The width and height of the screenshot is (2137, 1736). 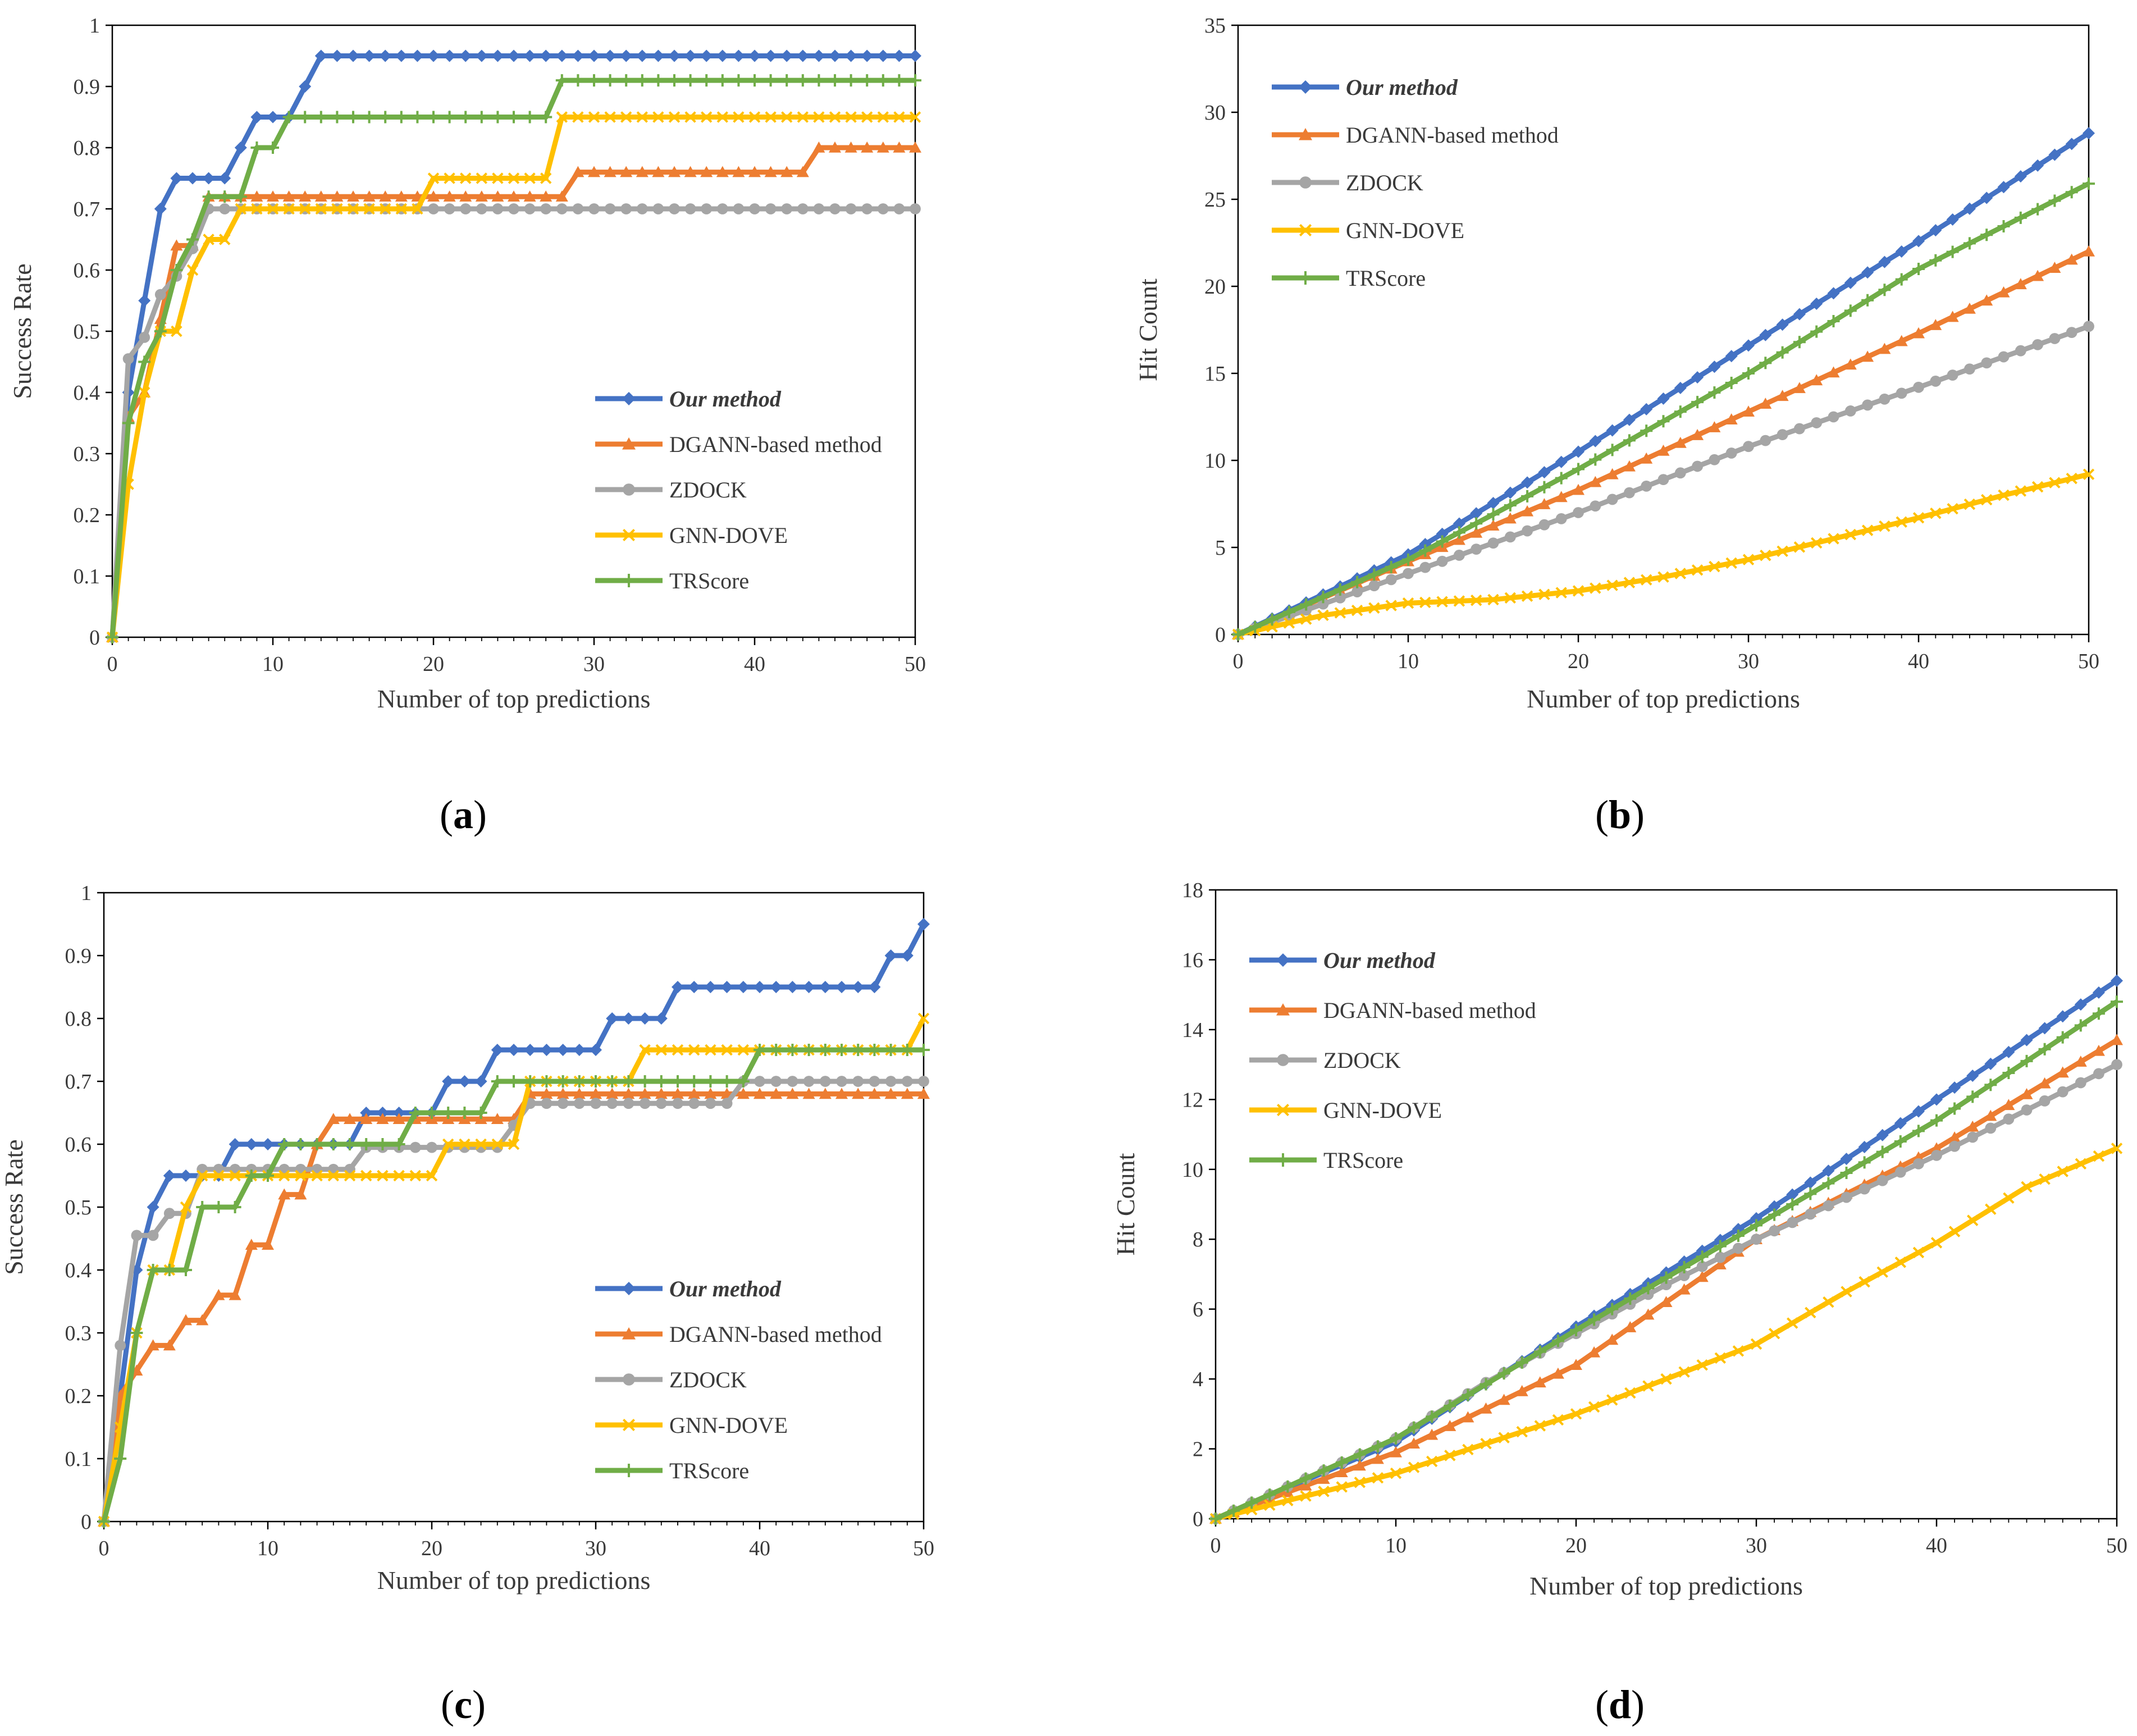 I want to click on y-tick-label: 0.7, so click(x=88, y=210).